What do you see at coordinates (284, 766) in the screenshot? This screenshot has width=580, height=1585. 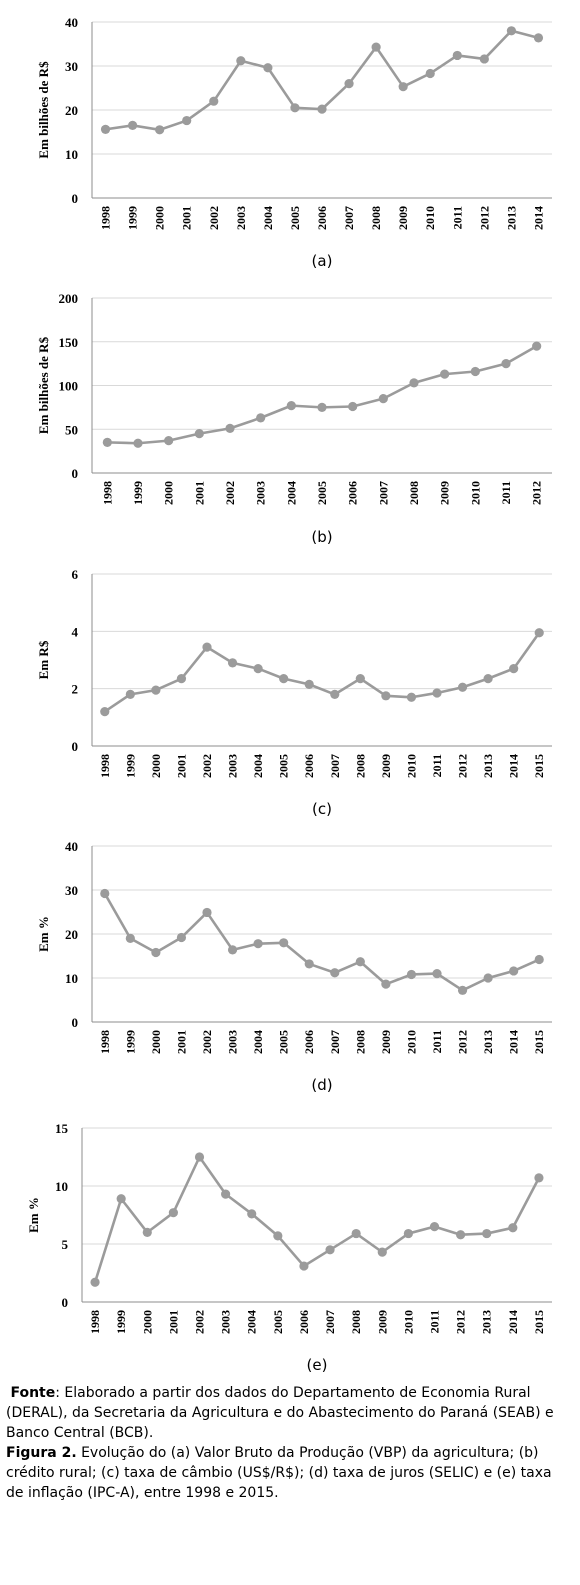 I see `chart-c-xtick-label: 2005` at bounding box center [284, 766].